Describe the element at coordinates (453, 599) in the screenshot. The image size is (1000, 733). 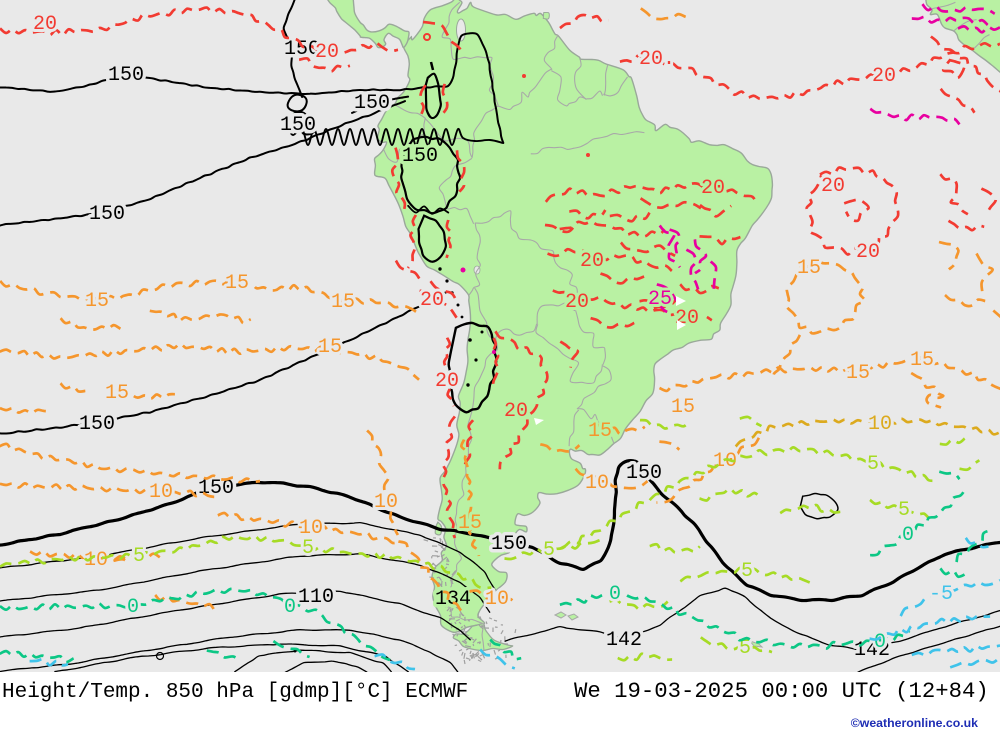
I see `svg-text: 134` at that location.